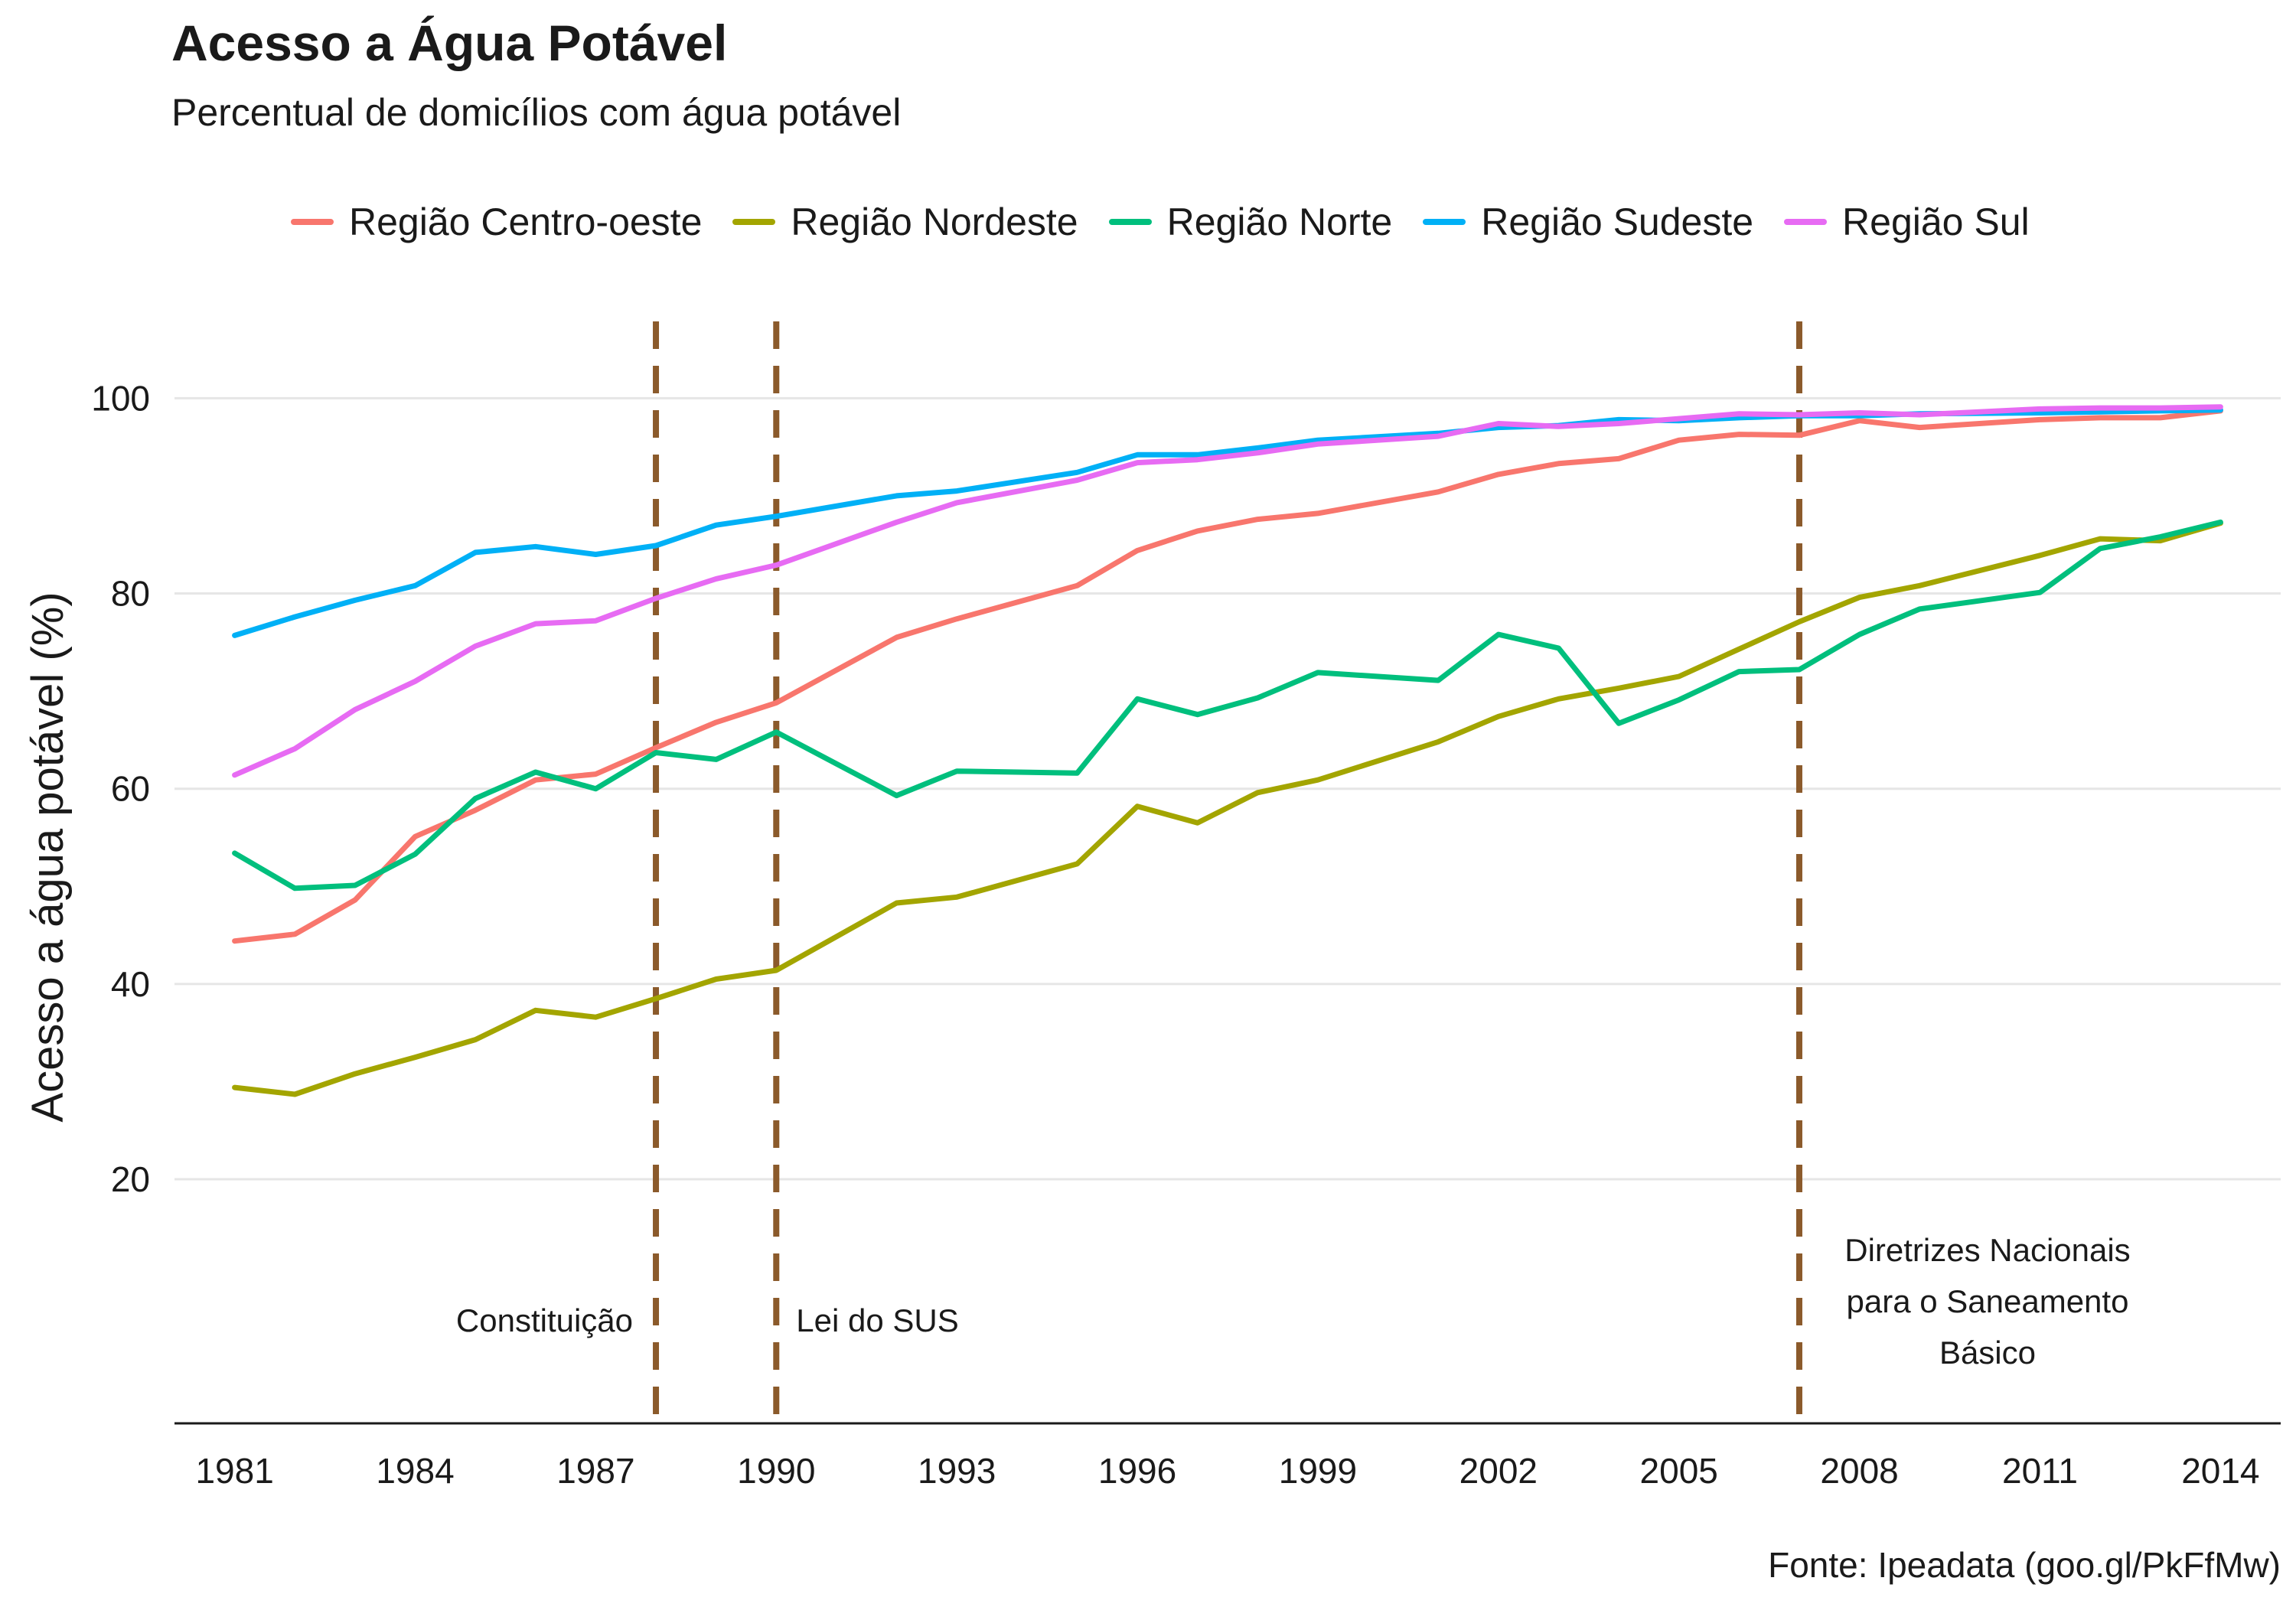 Image resolution: width=2296 pixels, height=1607 pixels. I want to click on x-tick-label: 1987, so click(595, 1471).